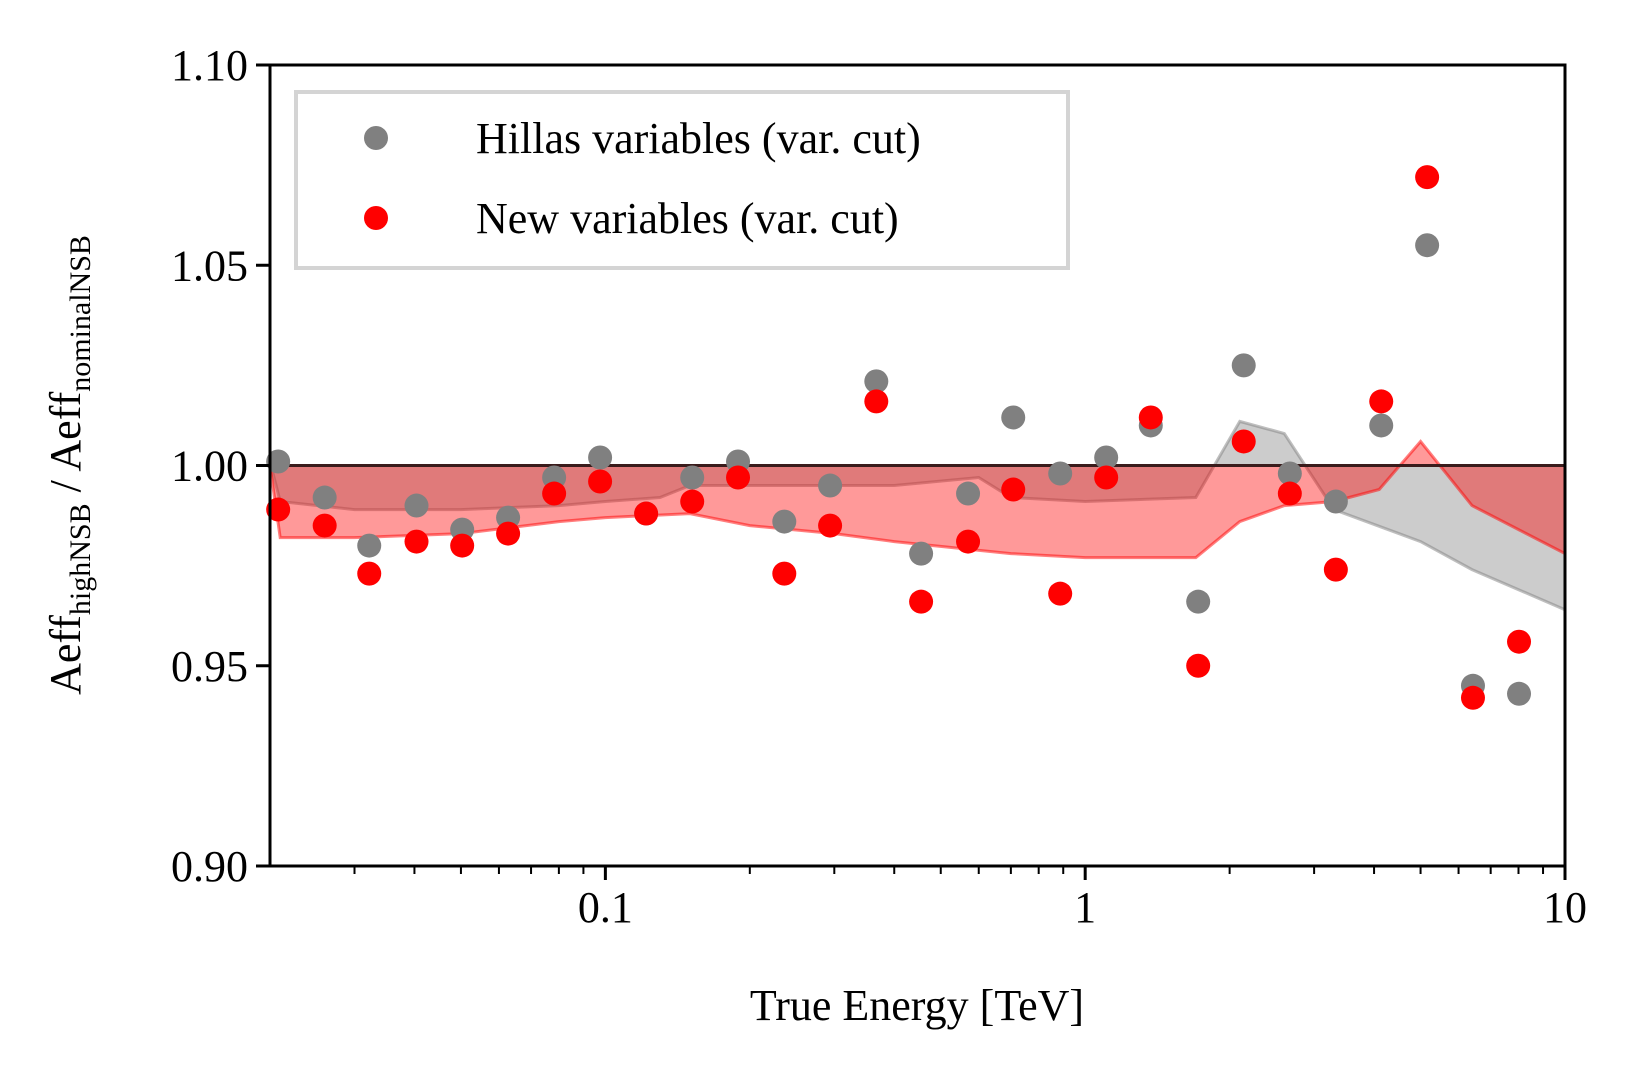 The width and height of the screenshot is (1630, 1075). What do you see at coordinates (65, 655) in the screenshot?
I see `y-label-part: Aeff` at bounding box center [65, 655].